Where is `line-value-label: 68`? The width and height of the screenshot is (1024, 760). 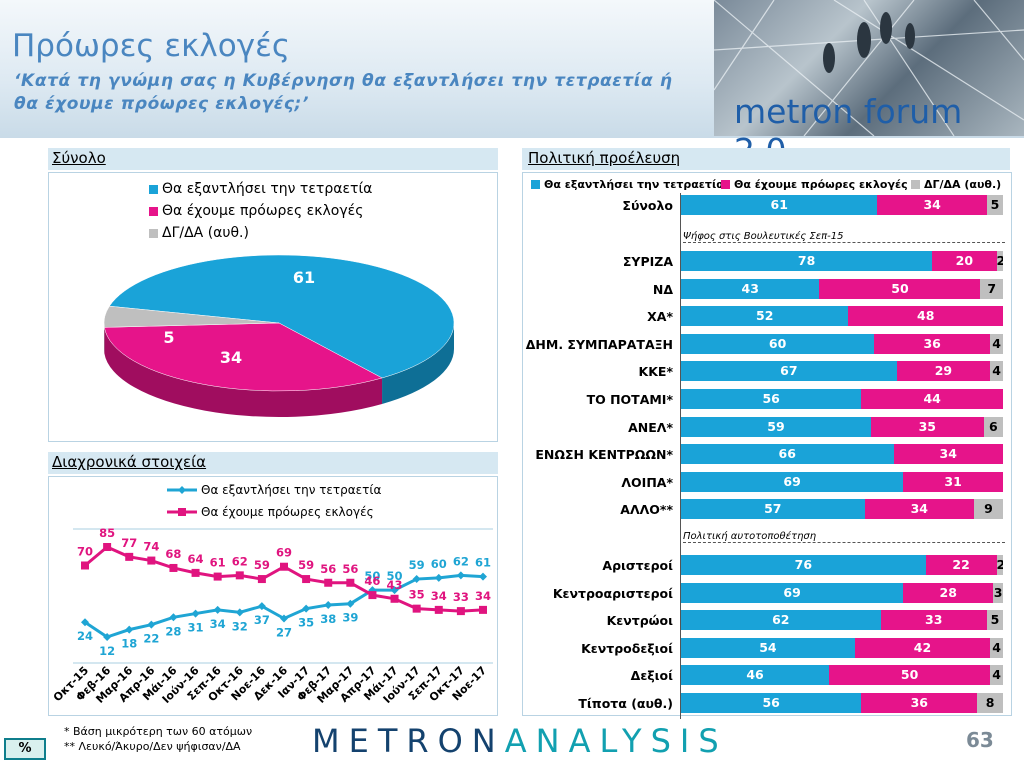 line-value-label: 68 is located at coordinates (173, 554).